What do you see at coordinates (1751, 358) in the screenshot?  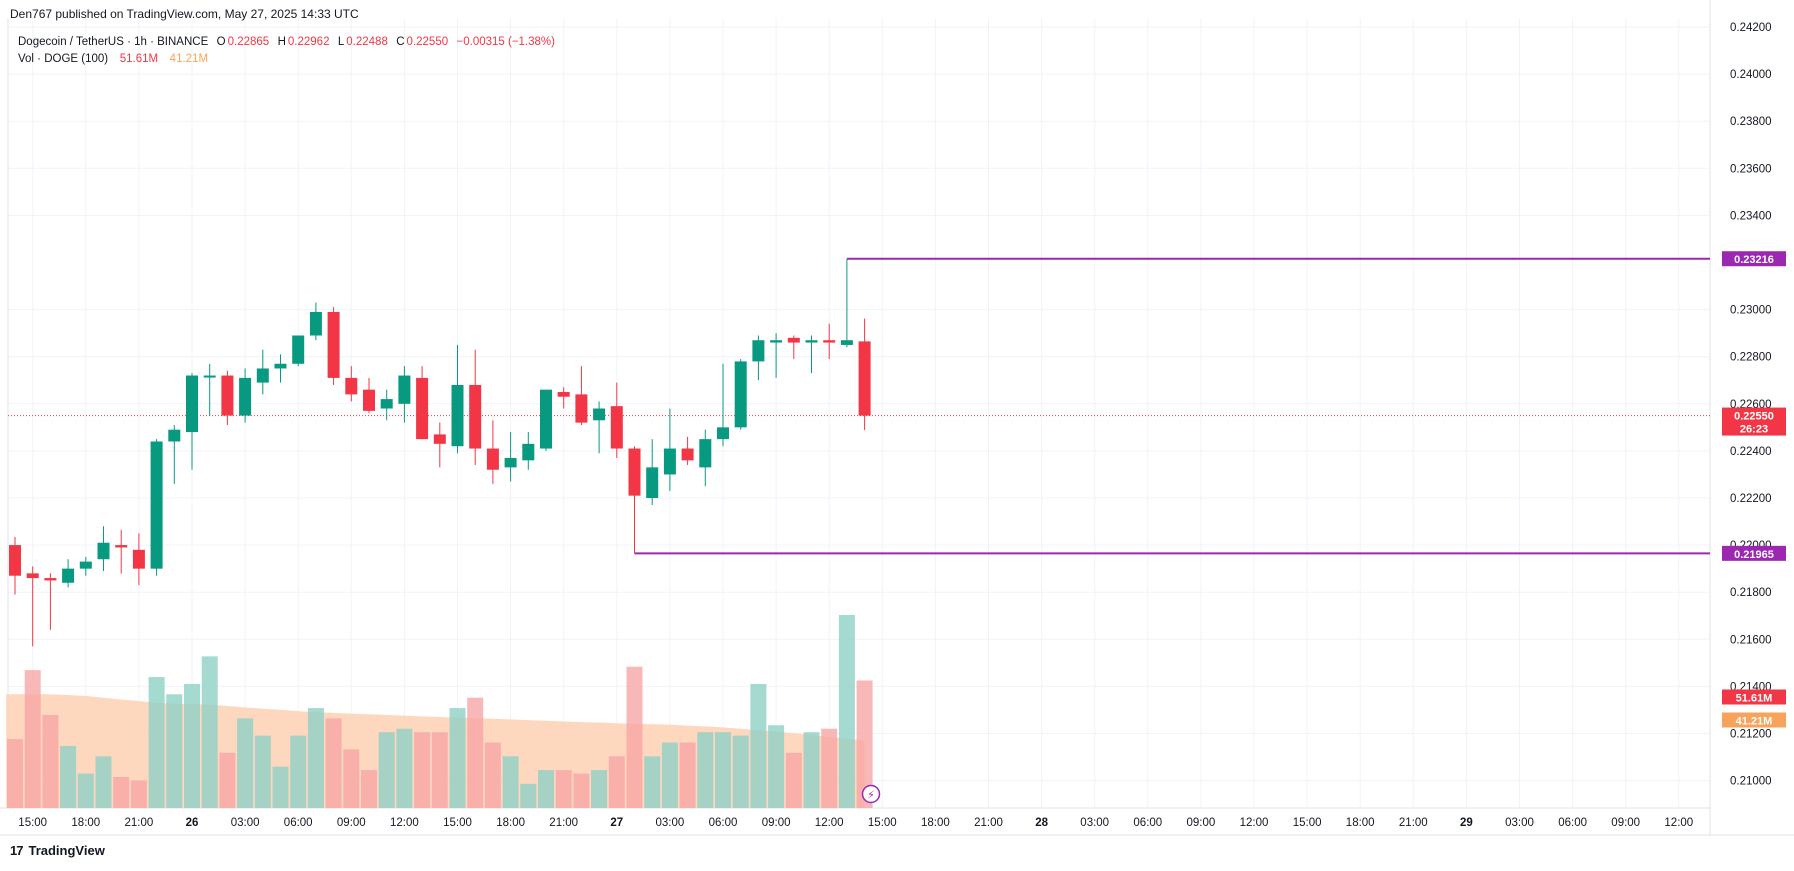 I see `price-tick-label: 0.22800` at bounding box center [1751, 358].